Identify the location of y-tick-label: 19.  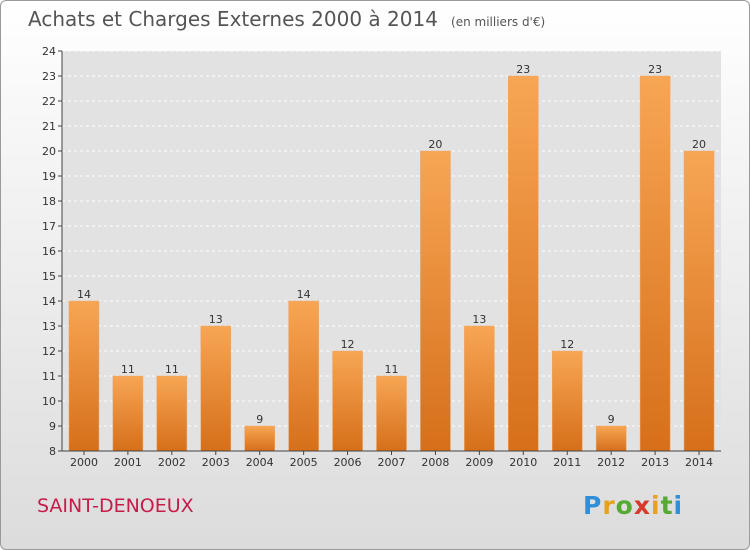
(49, 176).